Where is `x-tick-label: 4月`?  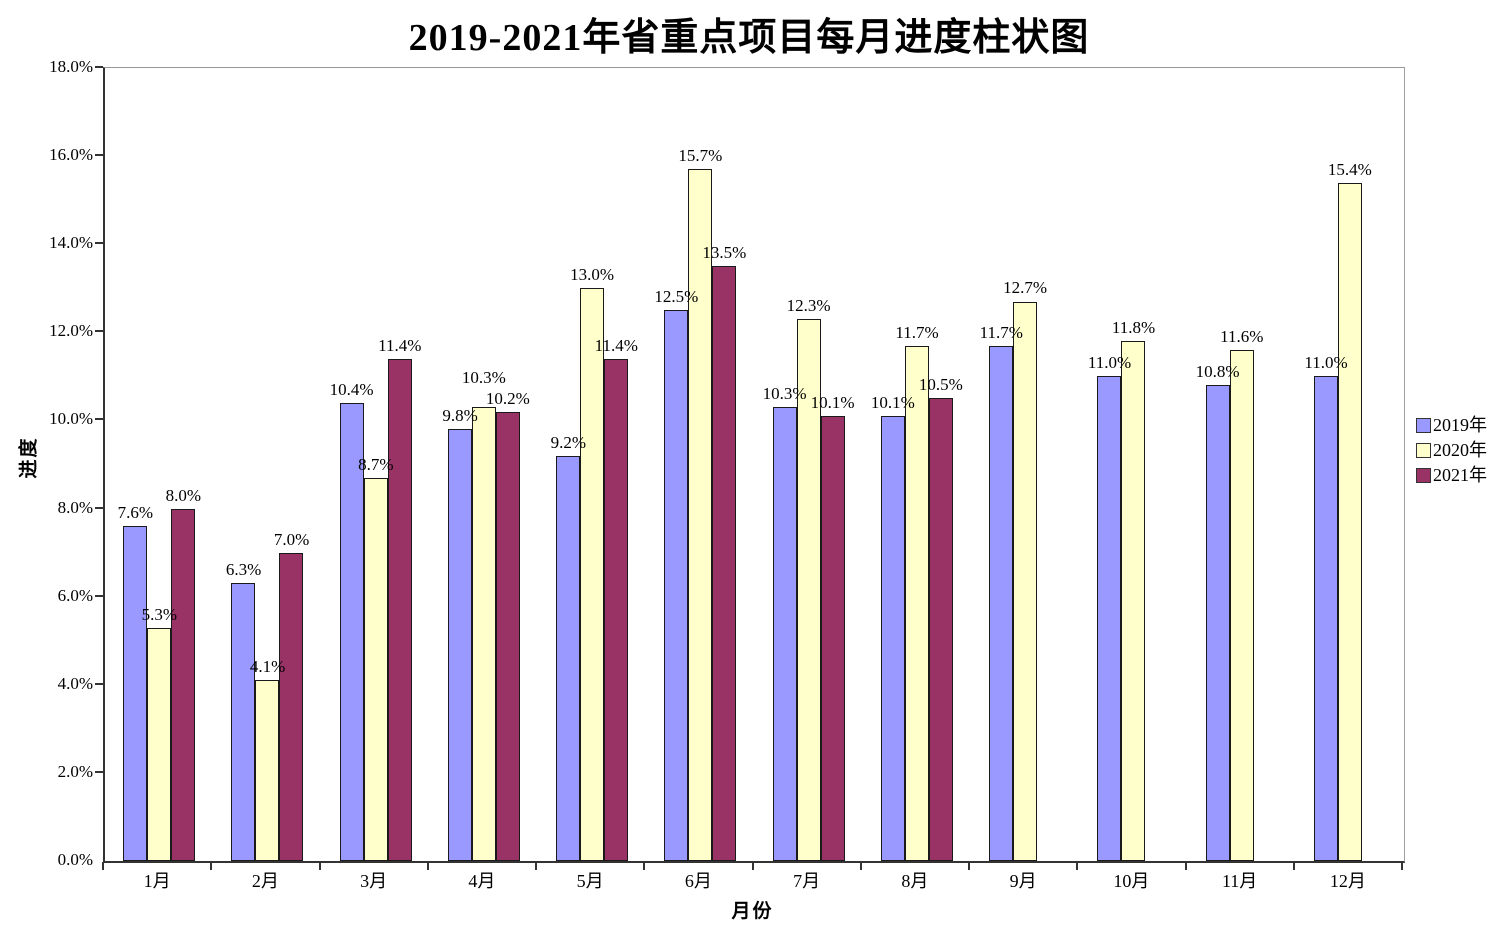
x-tick-label: 4月 is located at coordinates (482, 881).